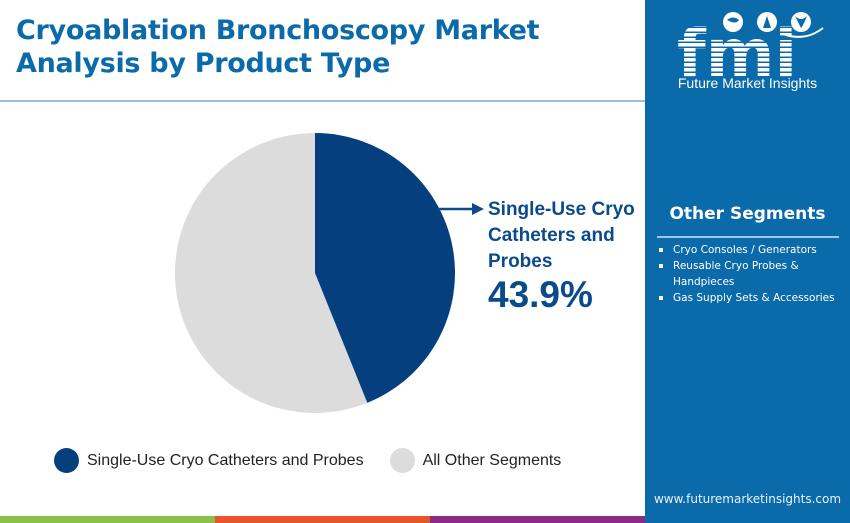  Describe the element at coordinates (385, 268) in the screenshot. I see `pie-slice-single-use` at that location.